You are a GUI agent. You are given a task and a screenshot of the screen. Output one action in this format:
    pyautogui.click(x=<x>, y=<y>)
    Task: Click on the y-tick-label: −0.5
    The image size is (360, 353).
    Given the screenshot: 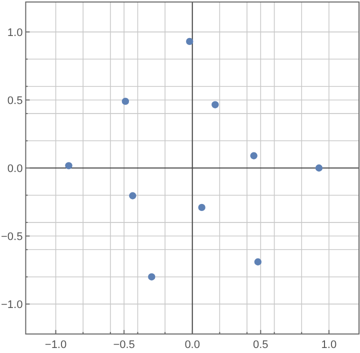 What is the action you would take?
    pyautogui.click(x=11, y=237)
    